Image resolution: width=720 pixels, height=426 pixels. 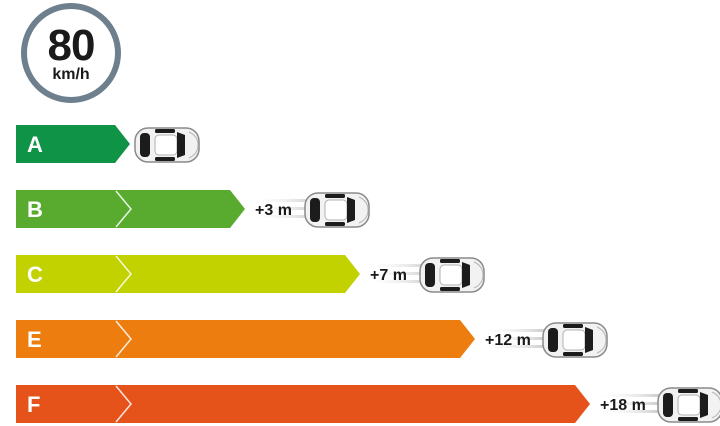 I want to click on distance-label: +12 m, so click(x=508, y=340).